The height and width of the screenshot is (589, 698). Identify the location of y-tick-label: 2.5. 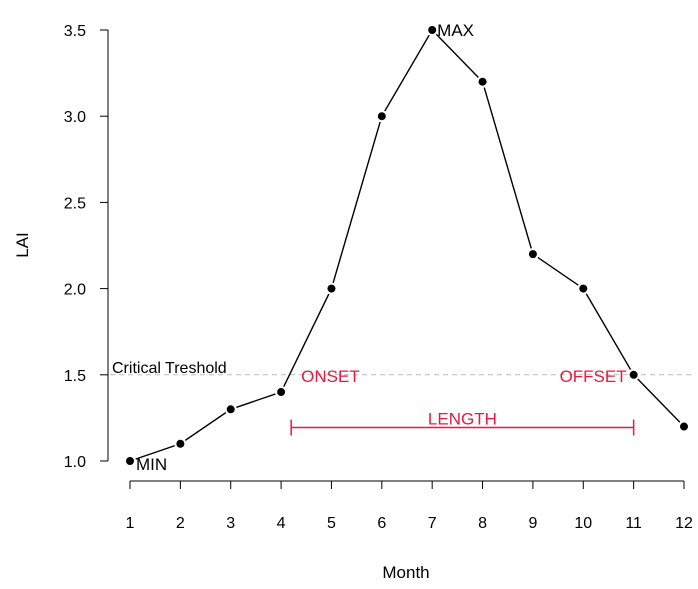
(75, 203).